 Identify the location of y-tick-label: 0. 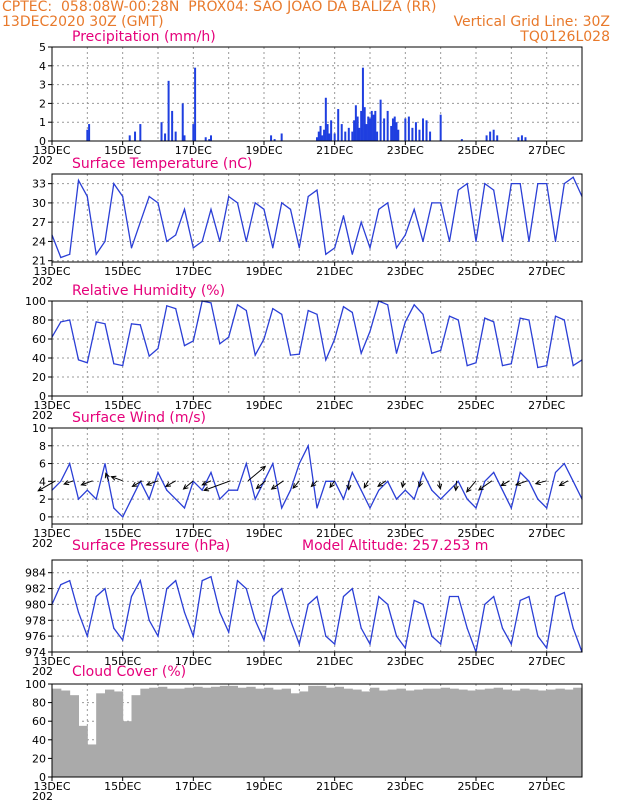
(42, 777).